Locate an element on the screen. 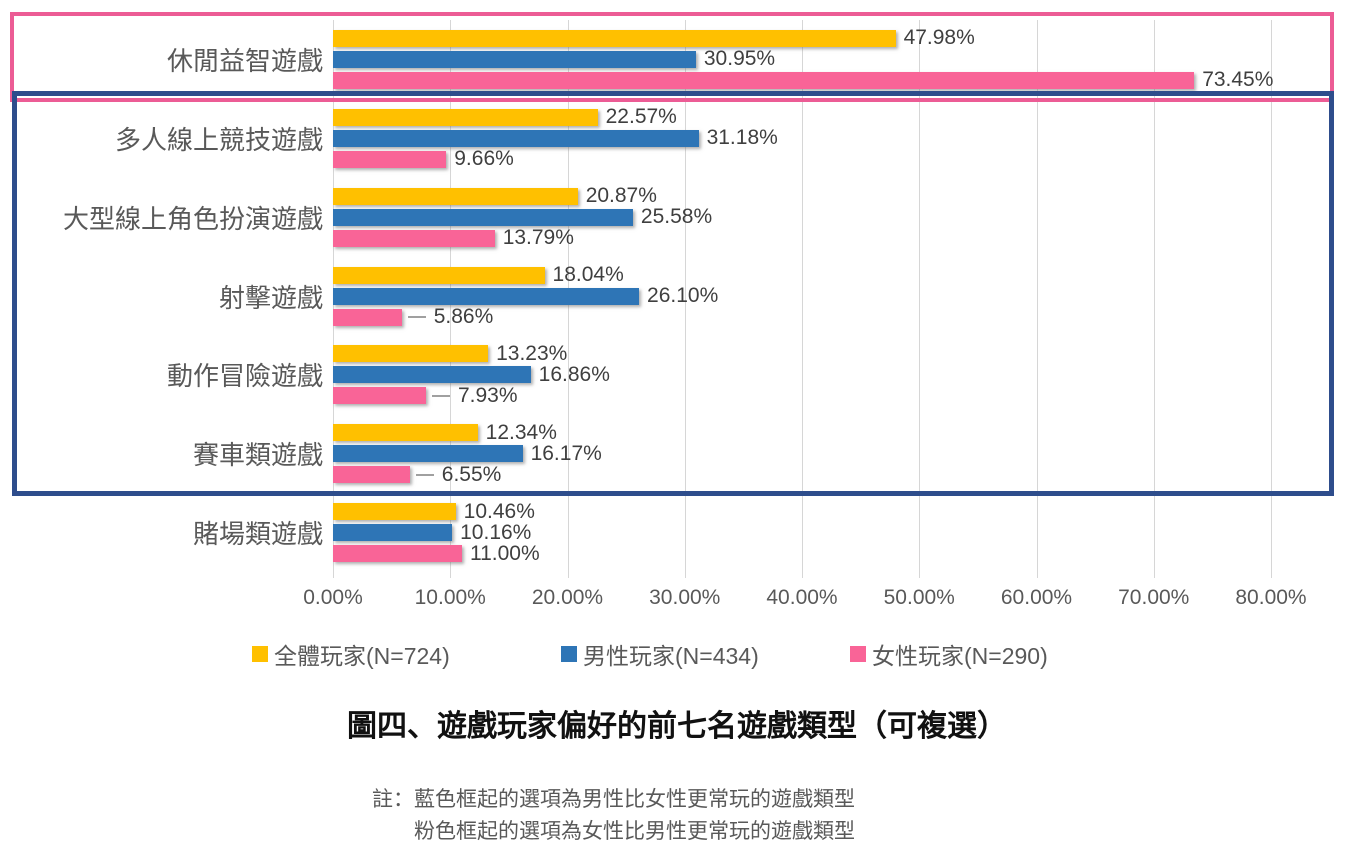 Image resolution: width=1354 pixels, height=849 pixels. bar-line: 18.04% is located at coordinates (838, 274).